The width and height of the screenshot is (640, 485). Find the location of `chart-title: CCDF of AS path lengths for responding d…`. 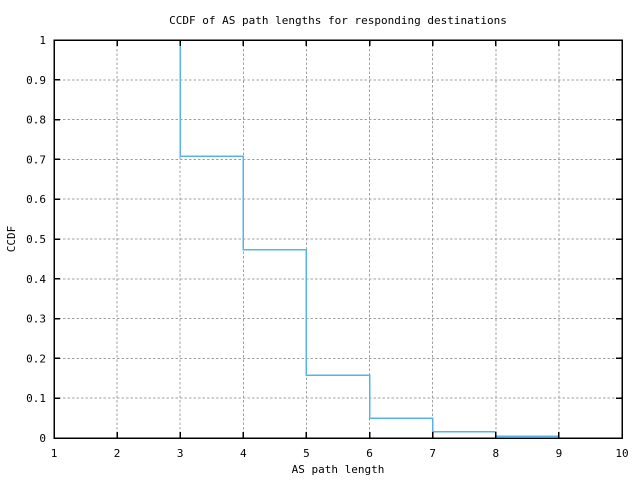

chart-title: CCDF of AS path lengths for responding d… is located at coordinates (338, 20).